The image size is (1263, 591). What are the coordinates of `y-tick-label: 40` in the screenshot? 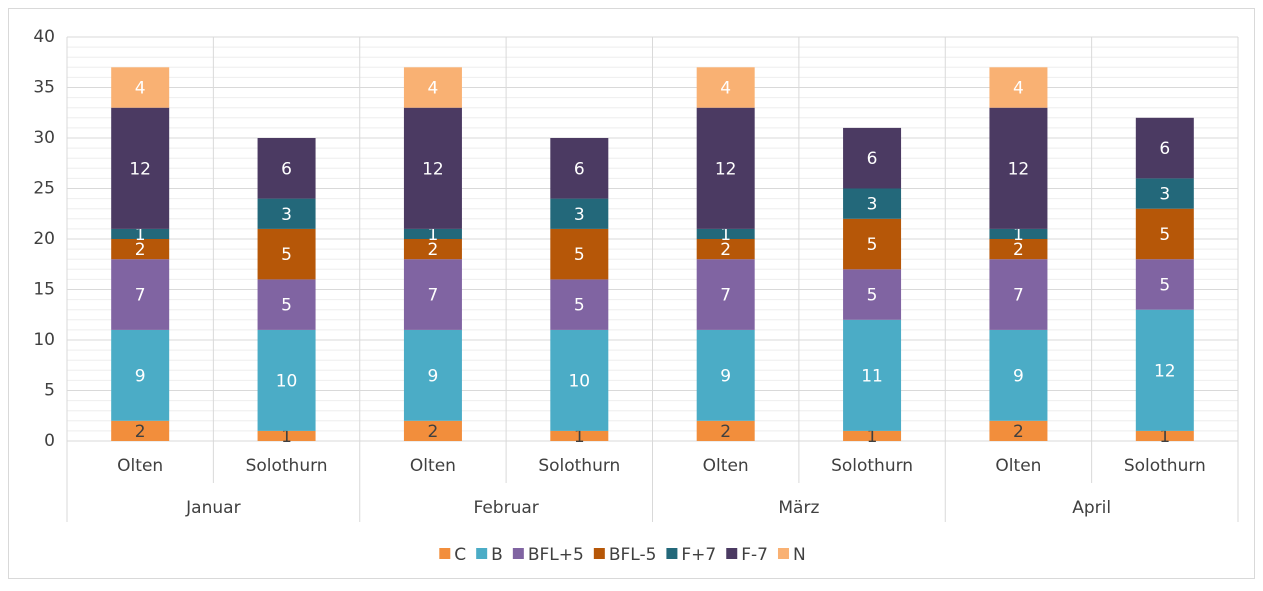 It's located at (44, 37).